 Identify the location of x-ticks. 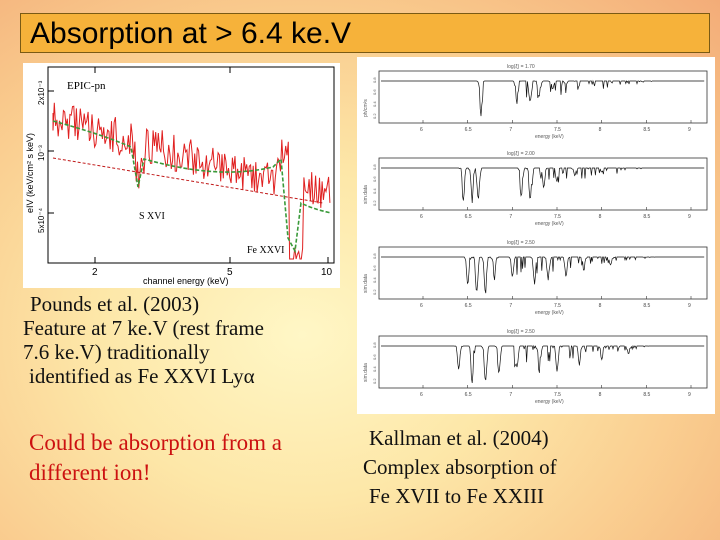
(211, 165).